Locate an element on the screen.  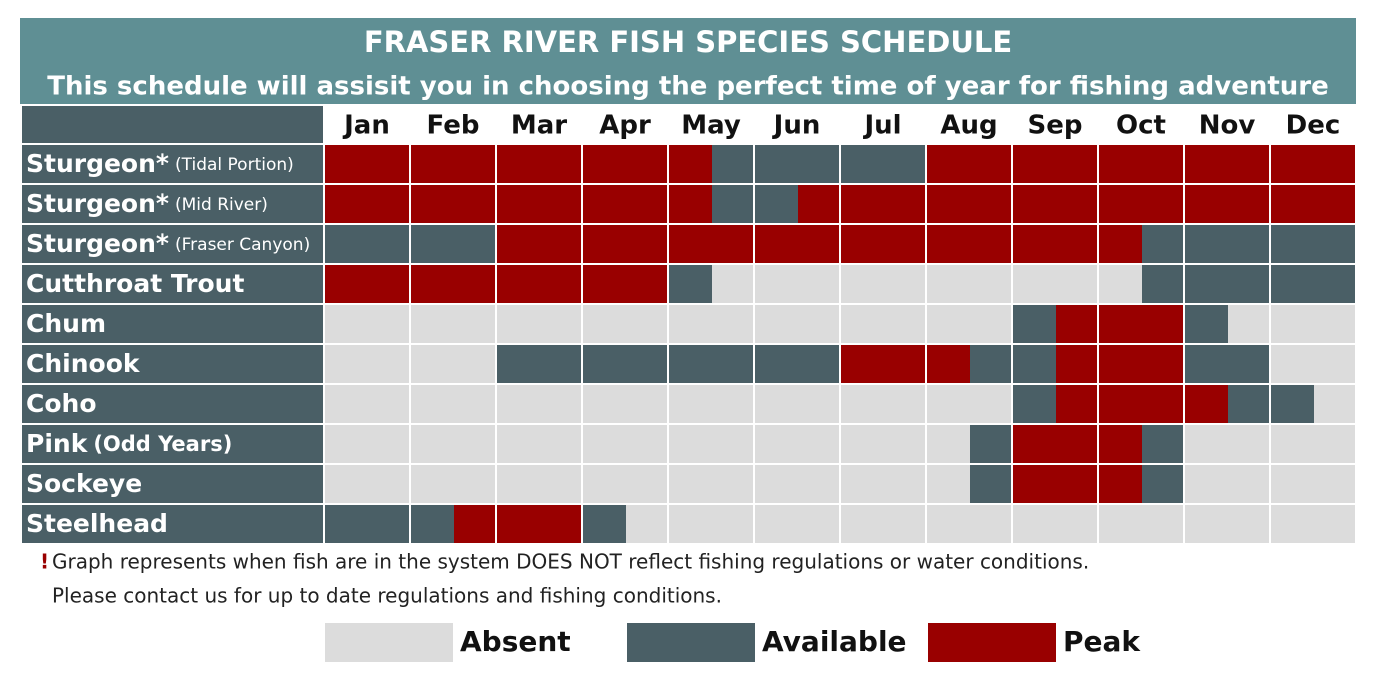
month-label: Jun is located at coordinates (796, 126).